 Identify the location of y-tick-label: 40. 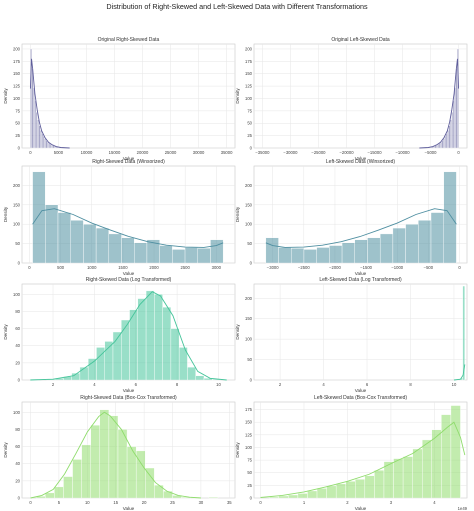
(17, 463).